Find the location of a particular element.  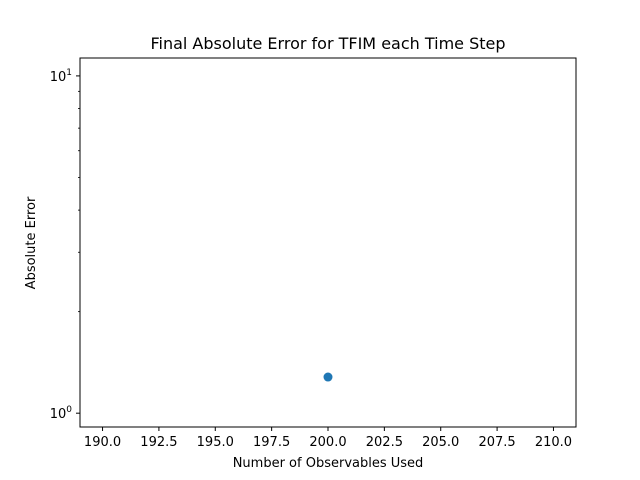

x-tick-label: 205.0 is located at coordinates (440, 442).